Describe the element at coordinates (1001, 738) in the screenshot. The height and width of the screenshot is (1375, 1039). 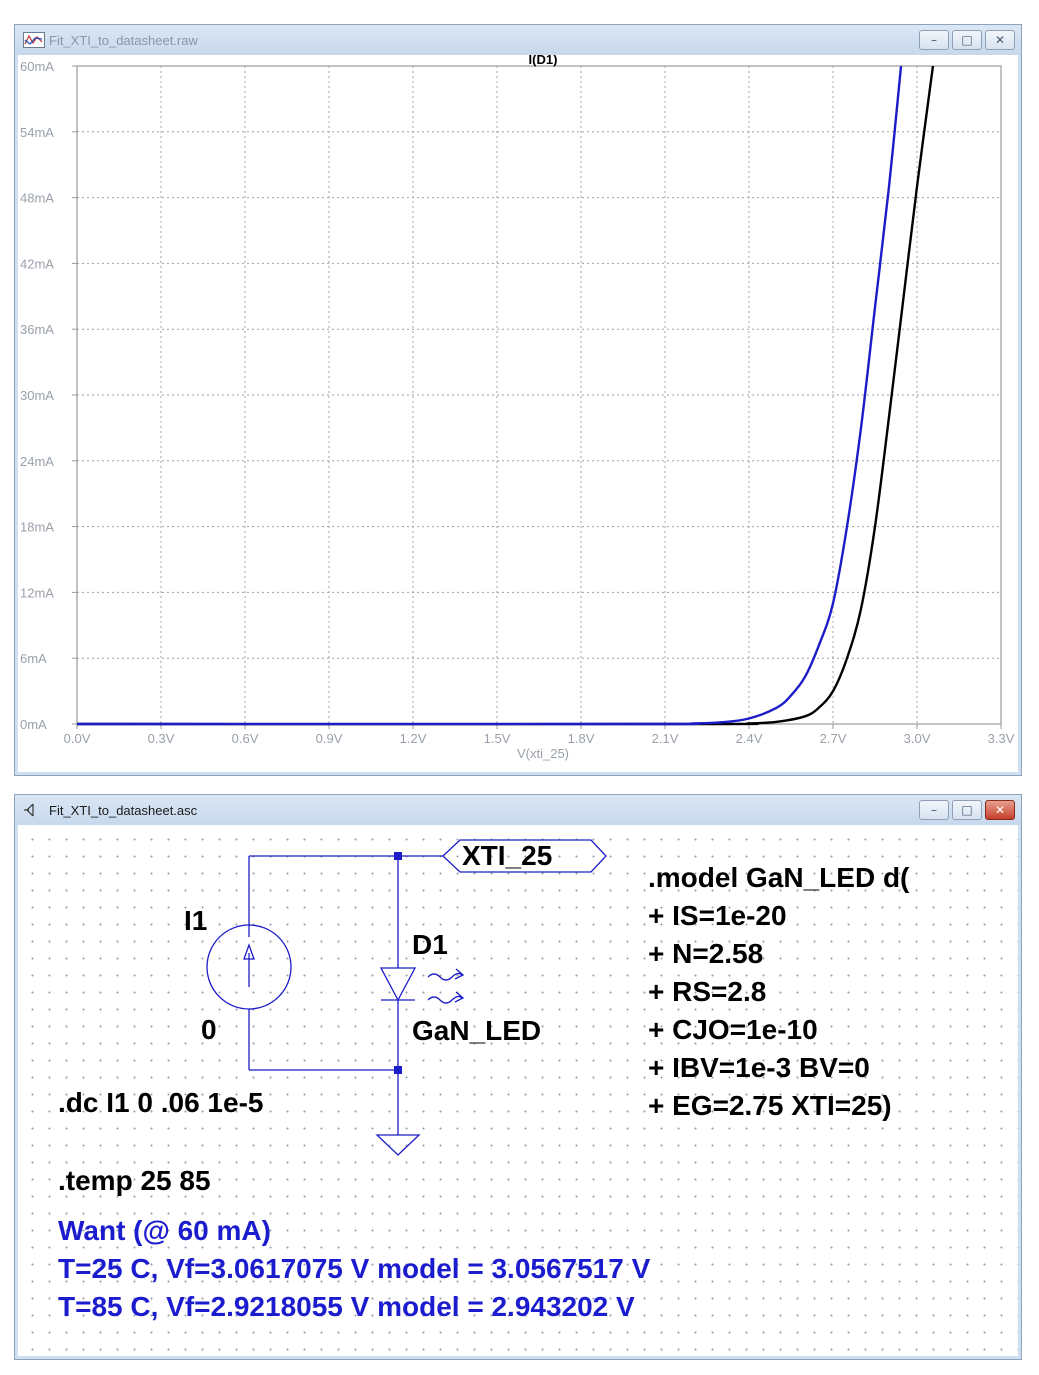
I see `x-tick-label: 3.3V` at that location.